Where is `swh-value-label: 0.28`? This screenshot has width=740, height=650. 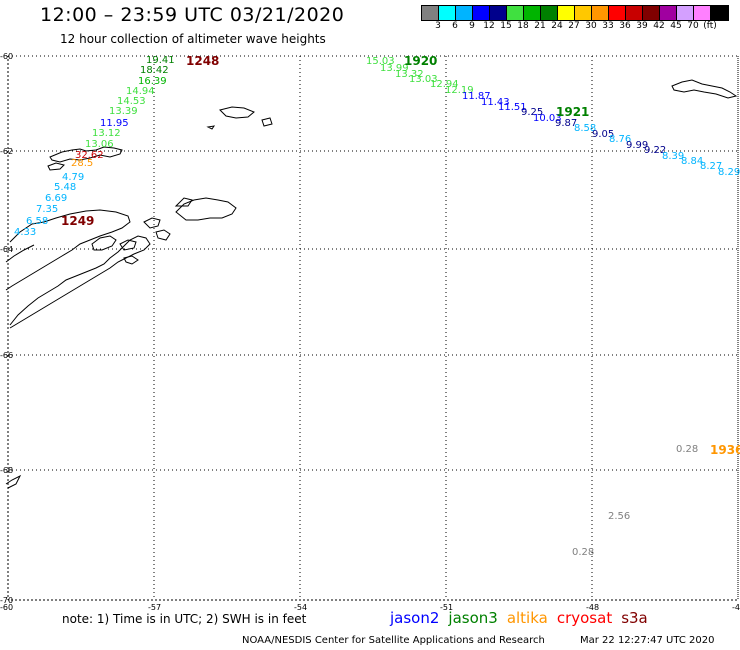 swh-value-label: 0.28 is located at coordinates (687, 449).